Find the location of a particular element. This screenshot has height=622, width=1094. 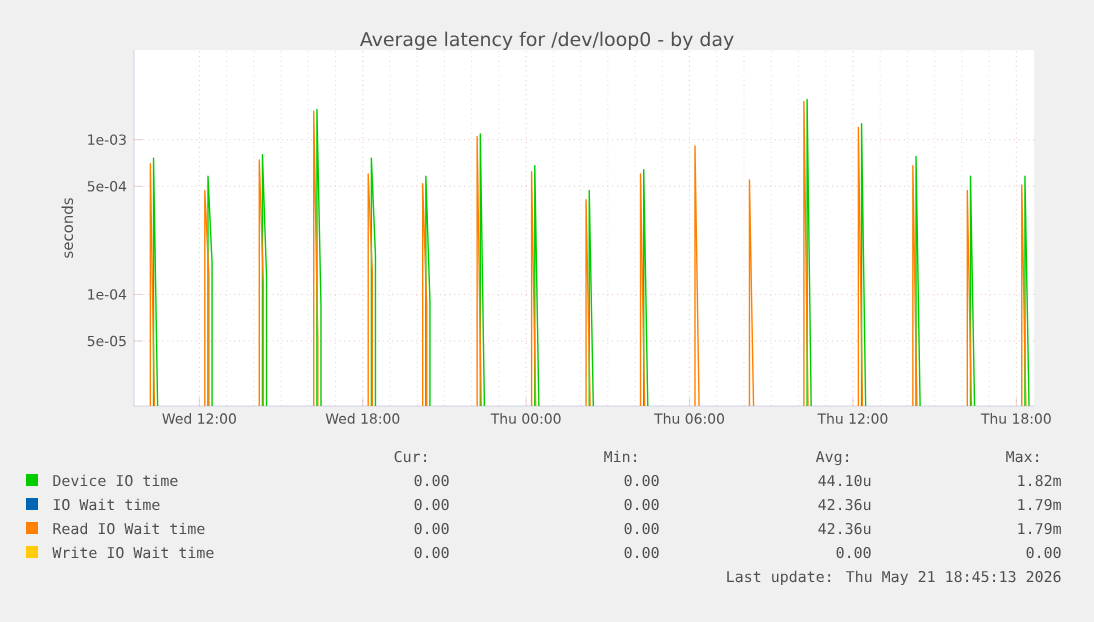

chart-title: Average latency for /dev/loop0 - by day is located at coordinates (546, 40).